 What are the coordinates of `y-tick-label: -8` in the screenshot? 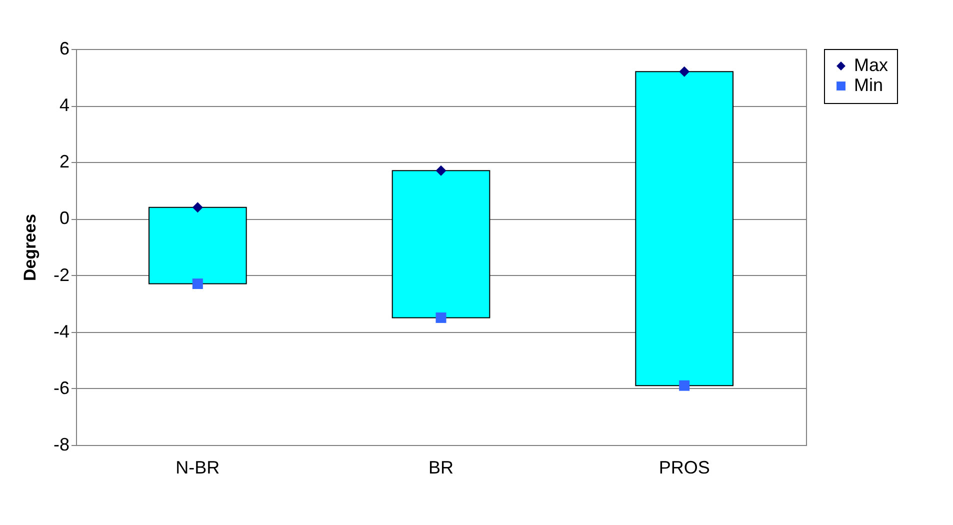 It's located at (61, 444).